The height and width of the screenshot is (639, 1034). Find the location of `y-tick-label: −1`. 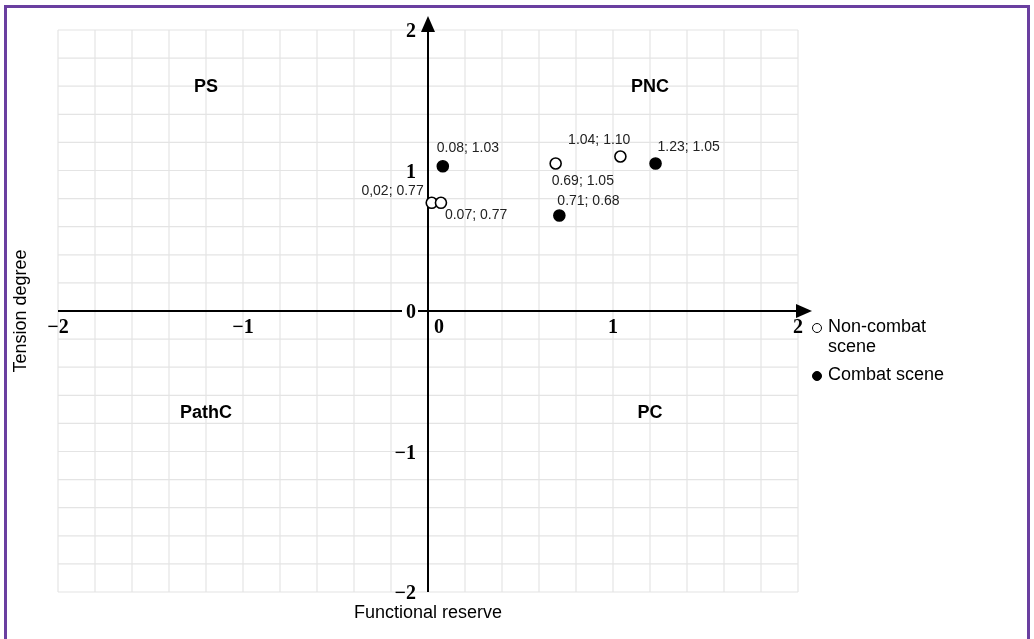

y-tick-label: −1 is located at coordinates (405, 451).